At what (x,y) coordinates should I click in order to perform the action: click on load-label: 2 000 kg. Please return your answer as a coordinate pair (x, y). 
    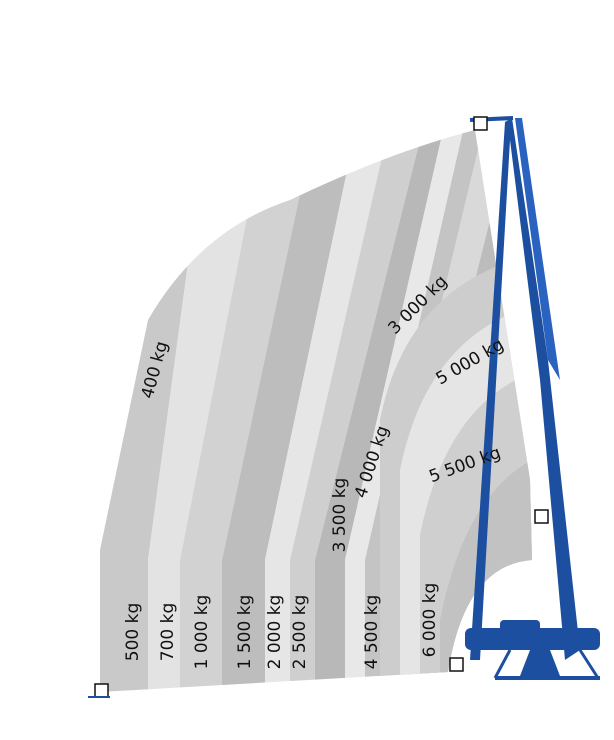
    Looking at the image, I should click on (275, 632).